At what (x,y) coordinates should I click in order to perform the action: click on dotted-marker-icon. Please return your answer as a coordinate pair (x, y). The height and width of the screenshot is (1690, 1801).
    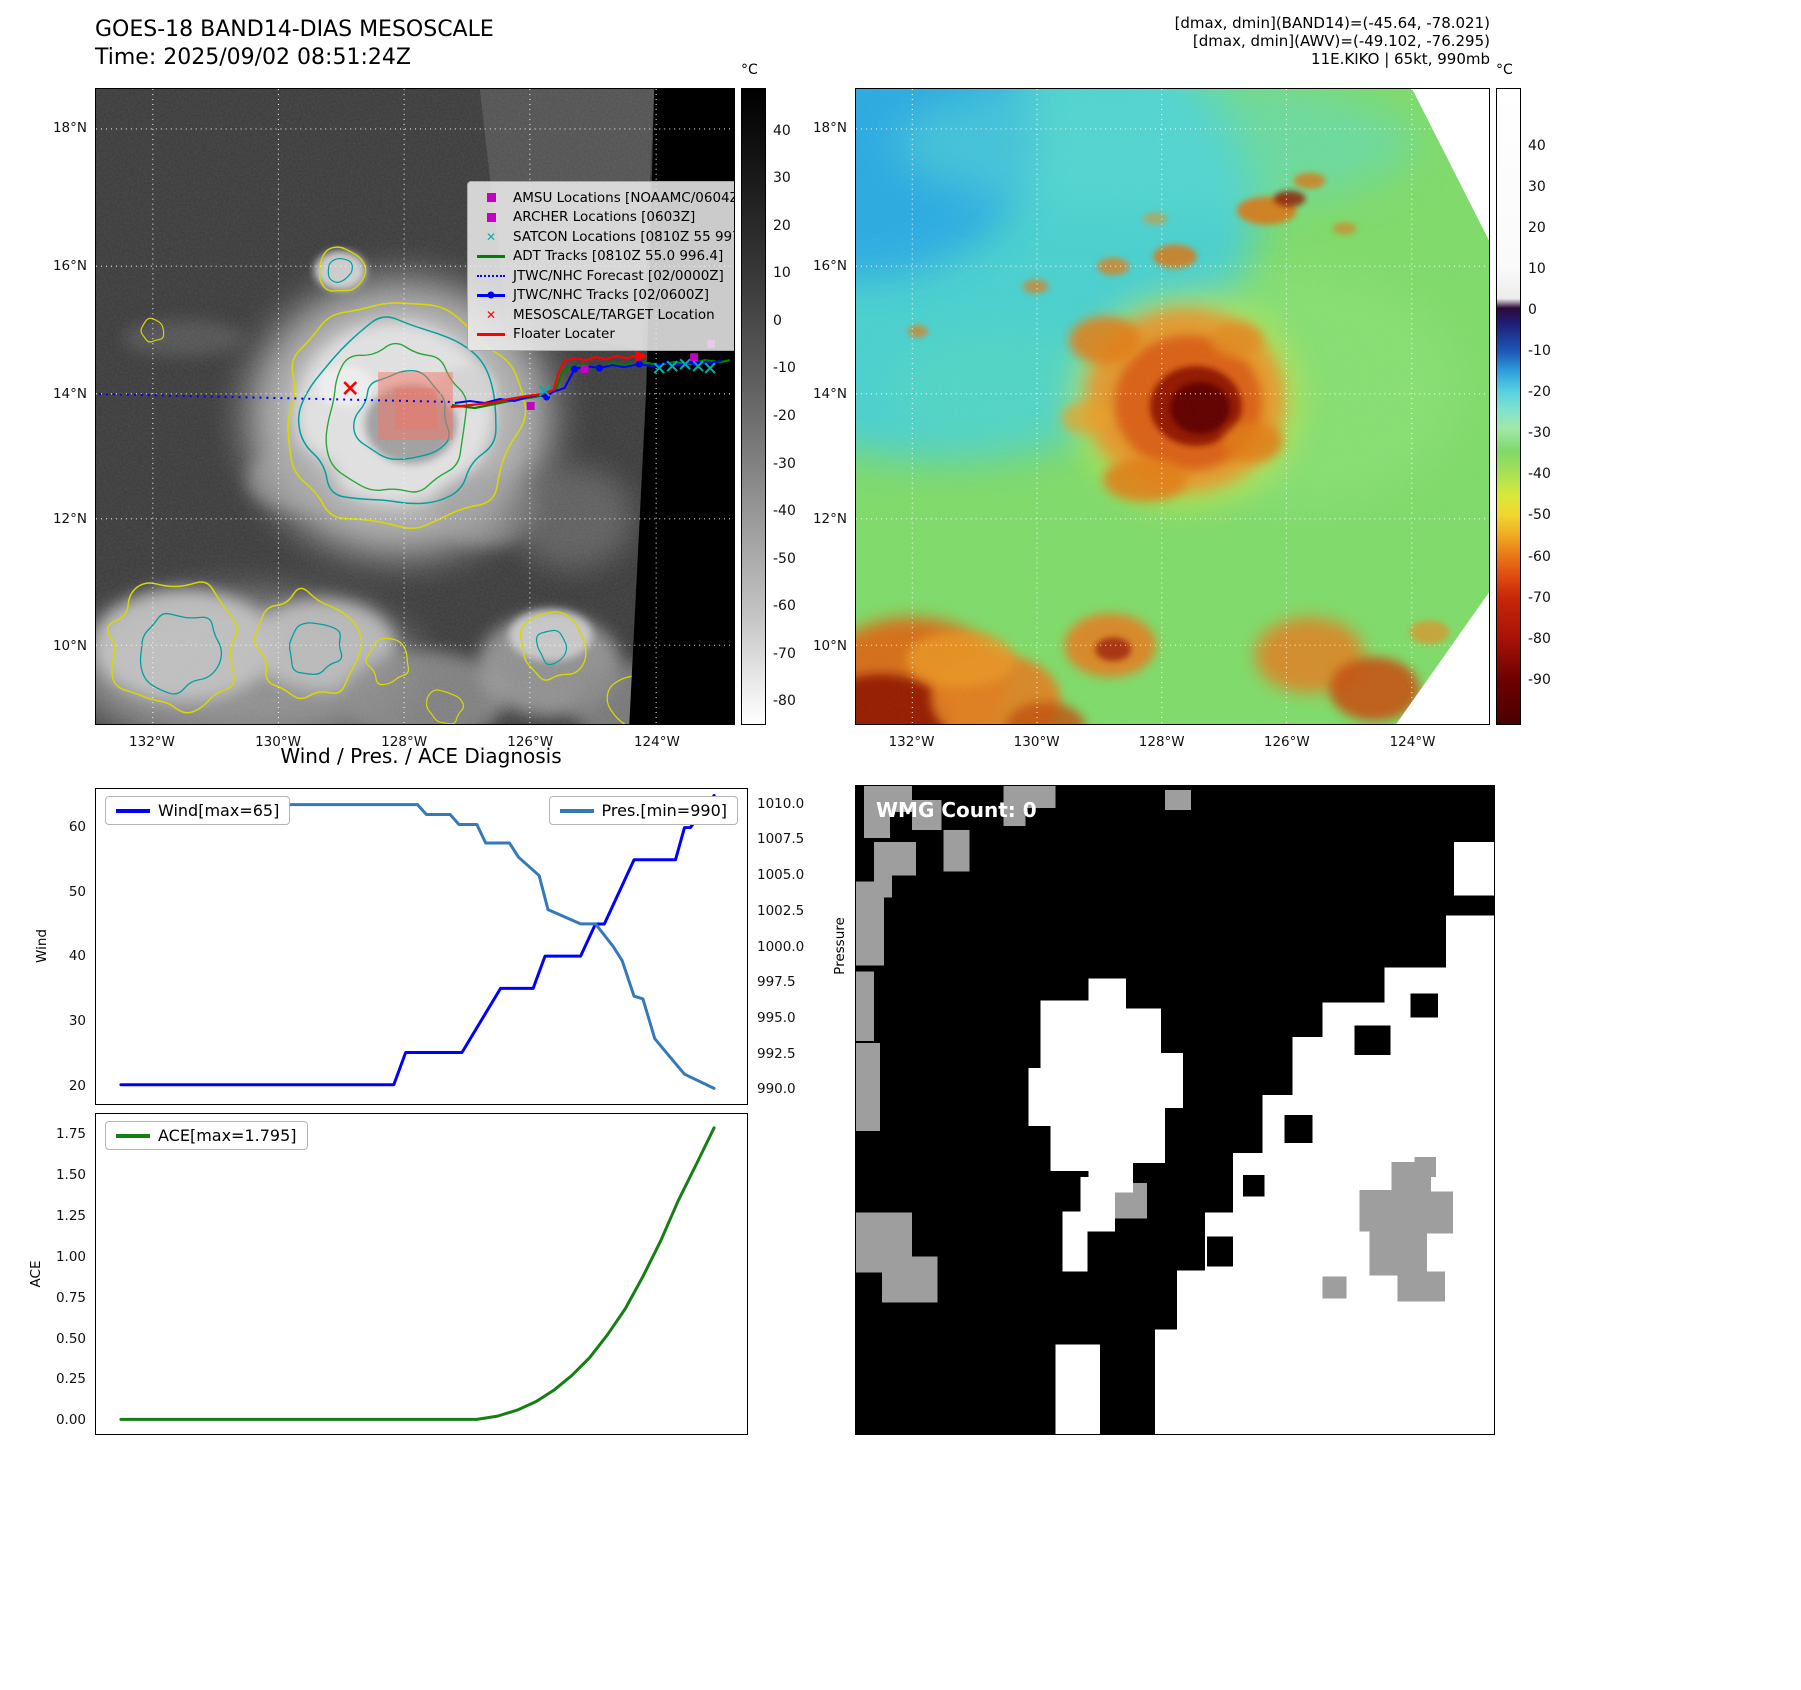
    Looking at the image, I should click on (491, 275).